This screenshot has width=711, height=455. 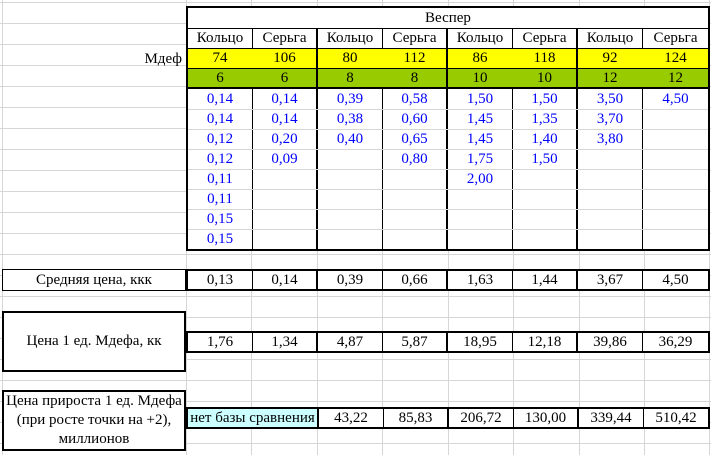 What do you see at coordinates (416, 418) in the screenshot?
I see `growth-price-cell: 85,83` at bounding box center [416, 418].